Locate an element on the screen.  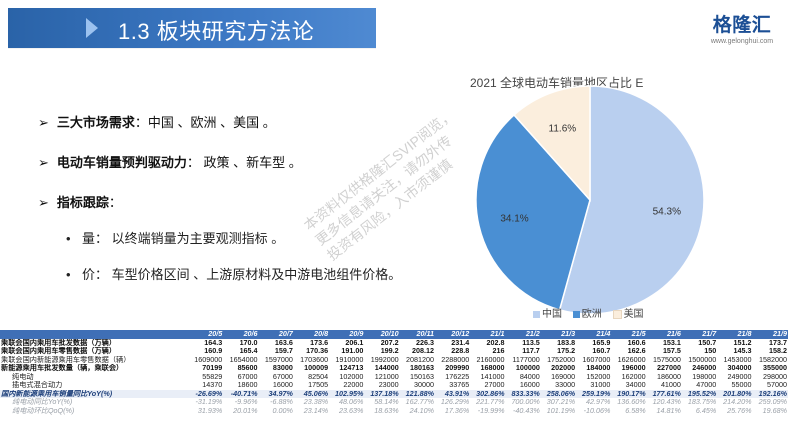
row-label: 新能源乘用车批发数量（辆，乘联会） is located at coordinates (62, 368).